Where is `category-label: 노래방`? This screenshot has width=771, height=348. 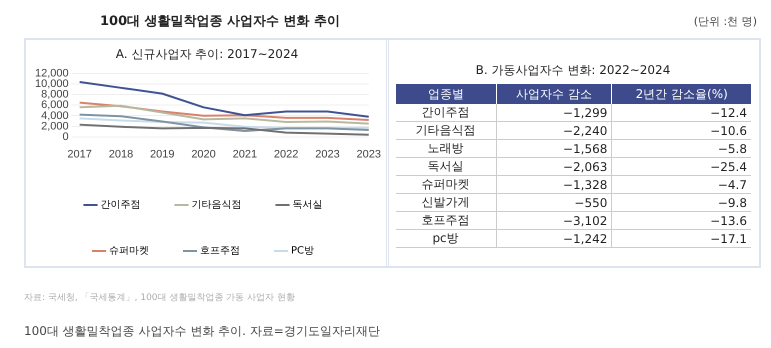
category-label: 노래방 is located at coordinates (446, 149).